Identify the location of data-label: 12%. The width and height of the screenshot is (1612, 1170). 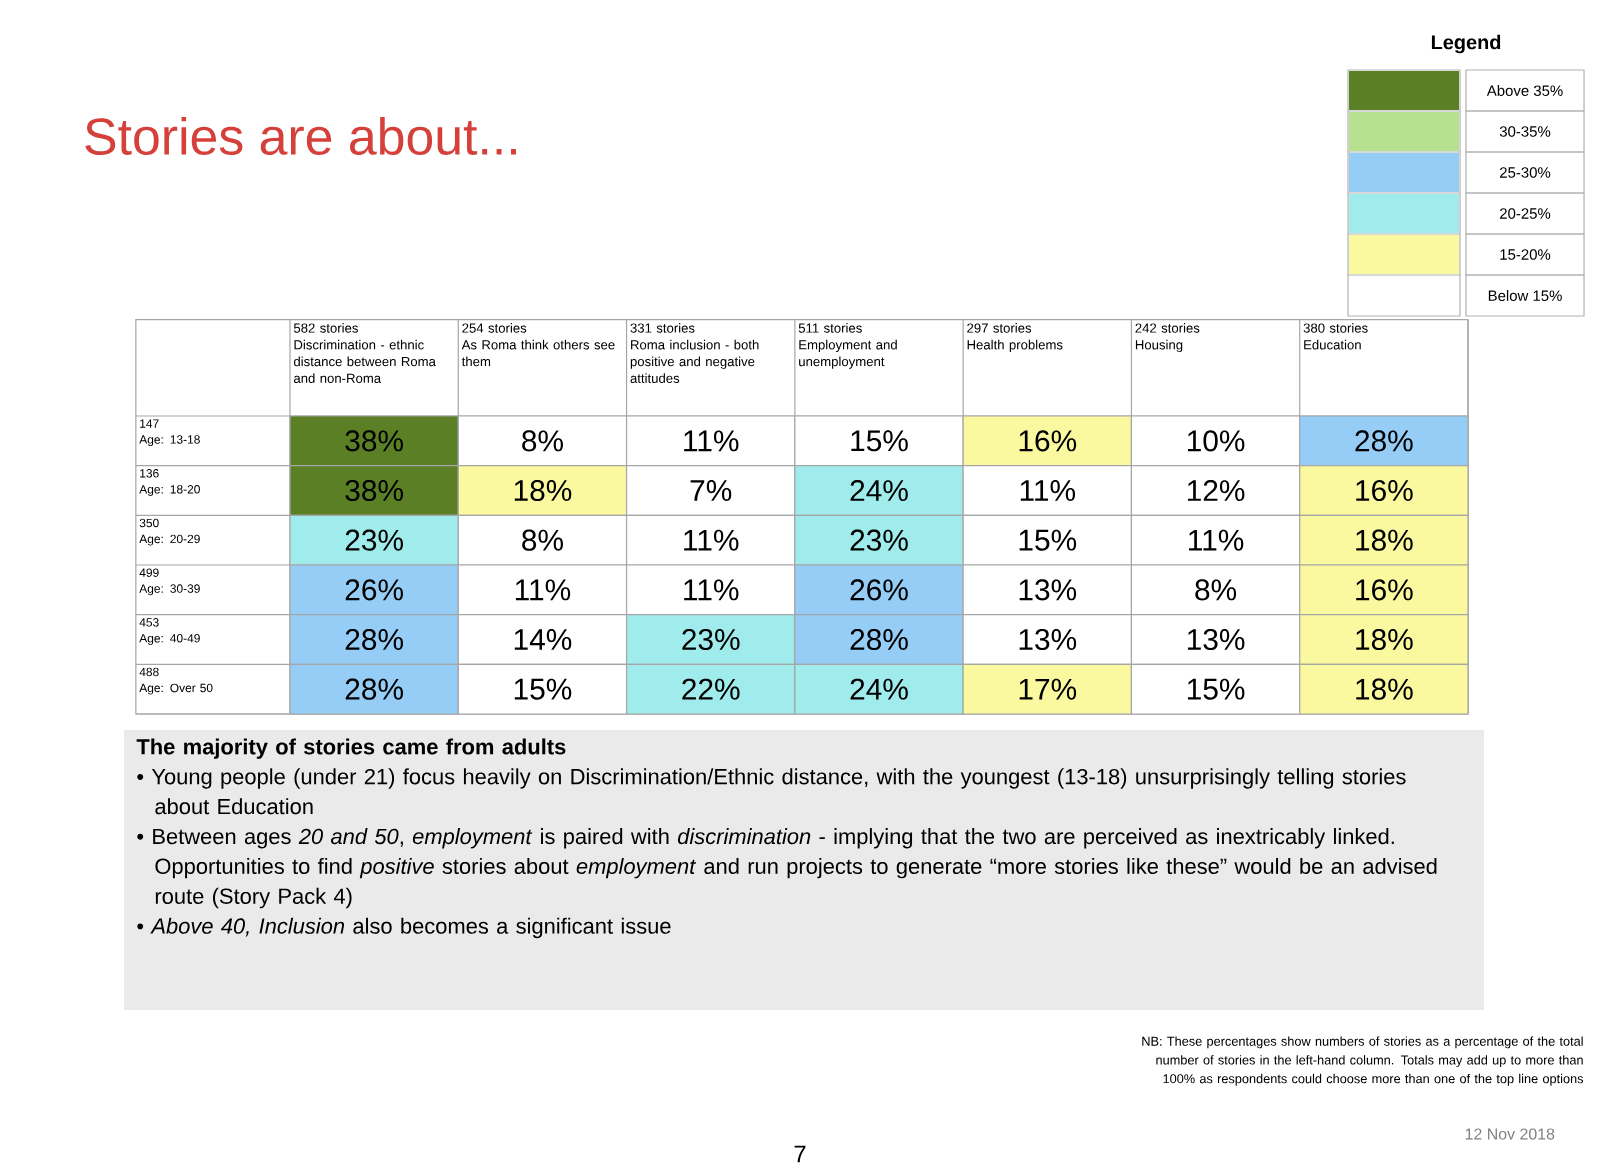
(1216, 490).